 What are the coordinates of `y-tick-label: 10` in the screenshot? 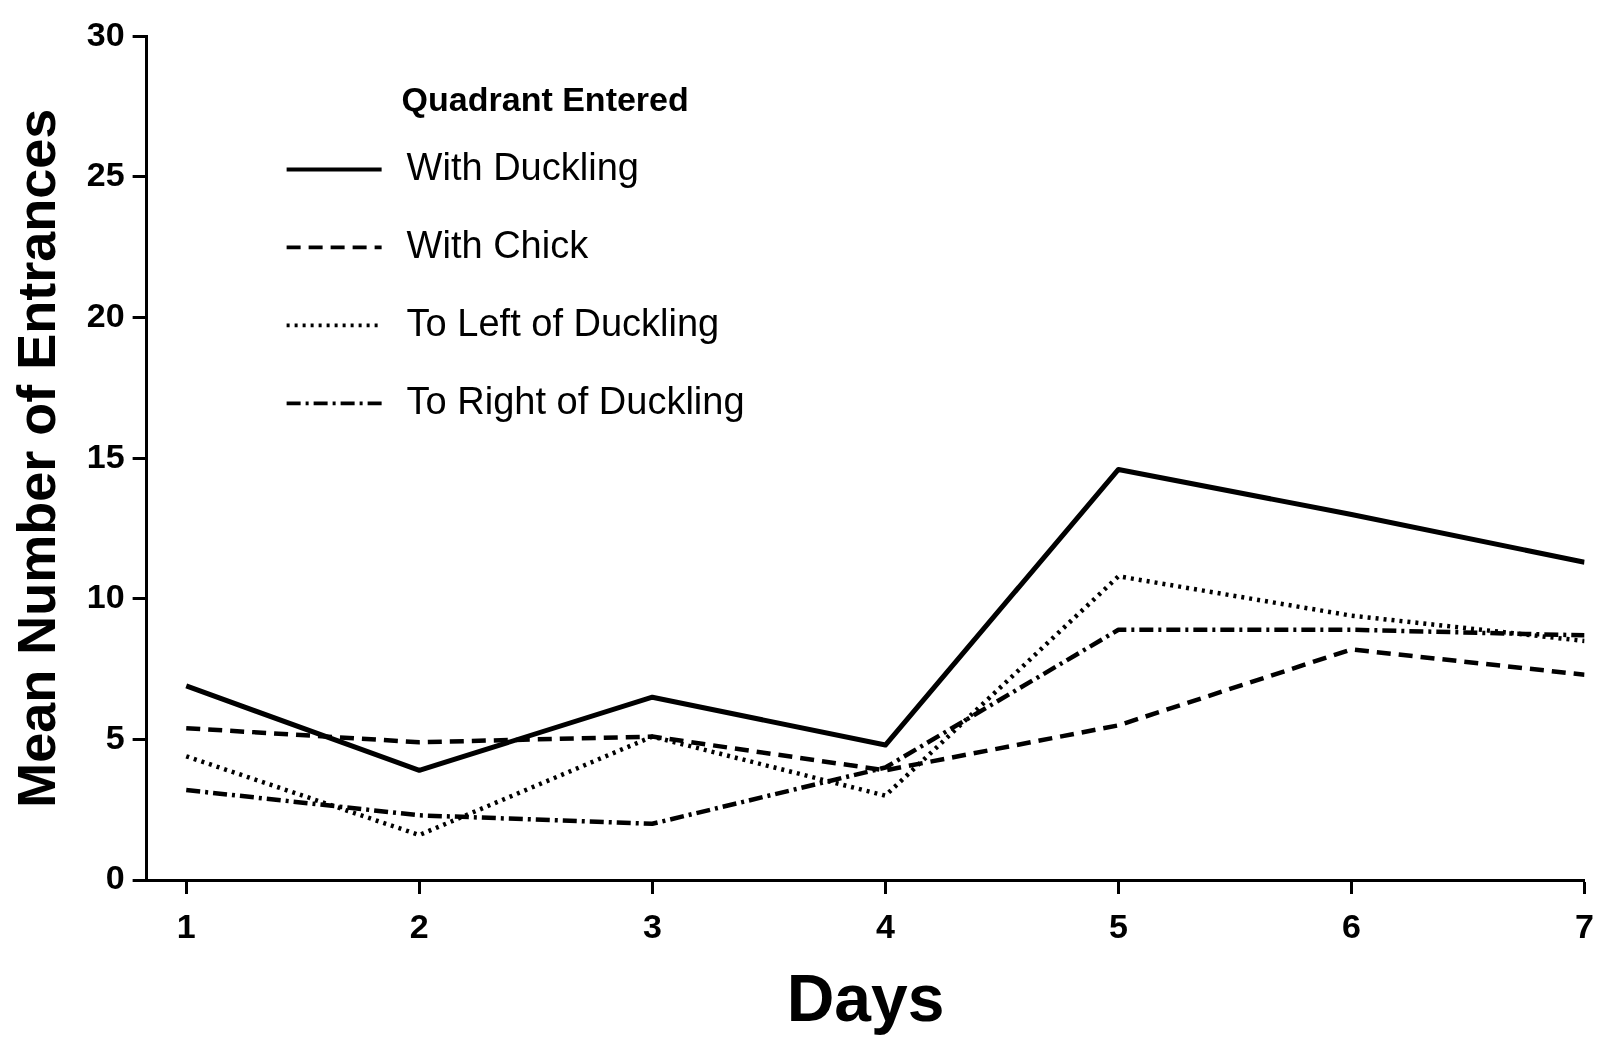 It's located at (105, 596).